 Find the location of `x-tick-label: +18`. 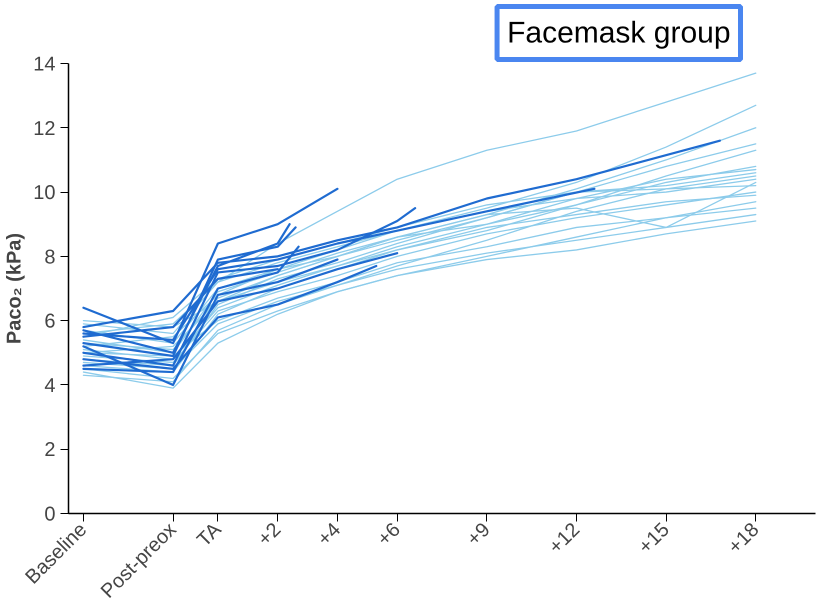

x-tick-label: +18 is located at coordinates (744, 538).